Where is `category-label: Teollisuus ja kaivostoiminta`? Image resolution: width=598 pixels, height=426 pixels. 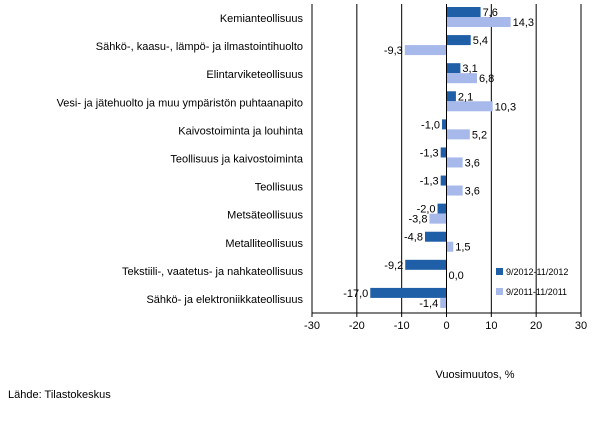 category-label: Teollisuus ja kaivostoiminta is located at coordinates (237, 160).